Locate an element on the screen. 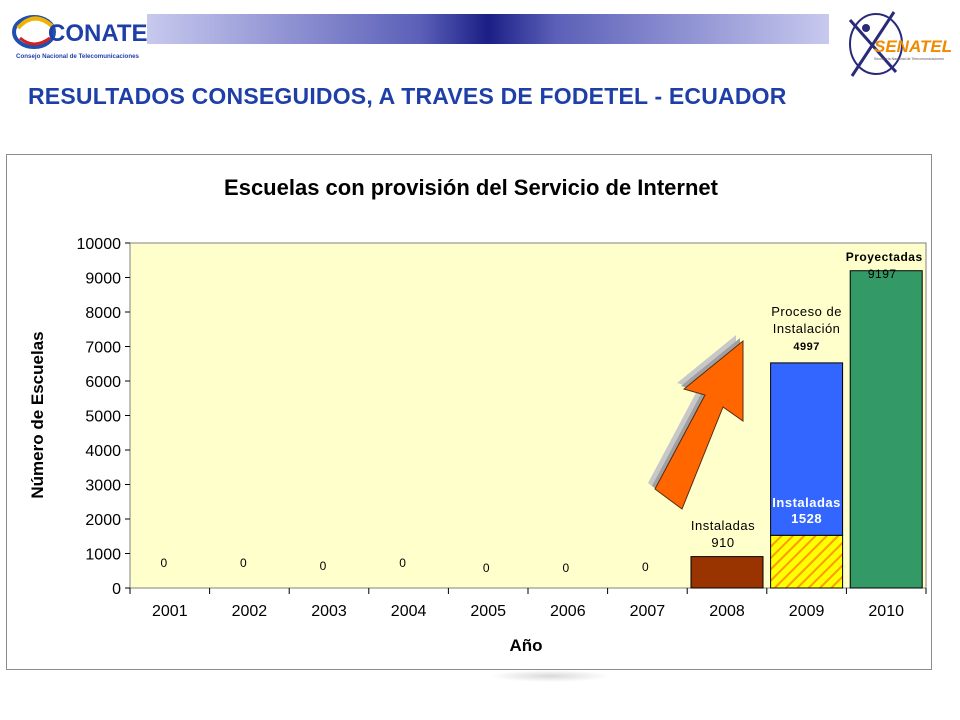  trend-arrow is located at coordinates (696, 422).